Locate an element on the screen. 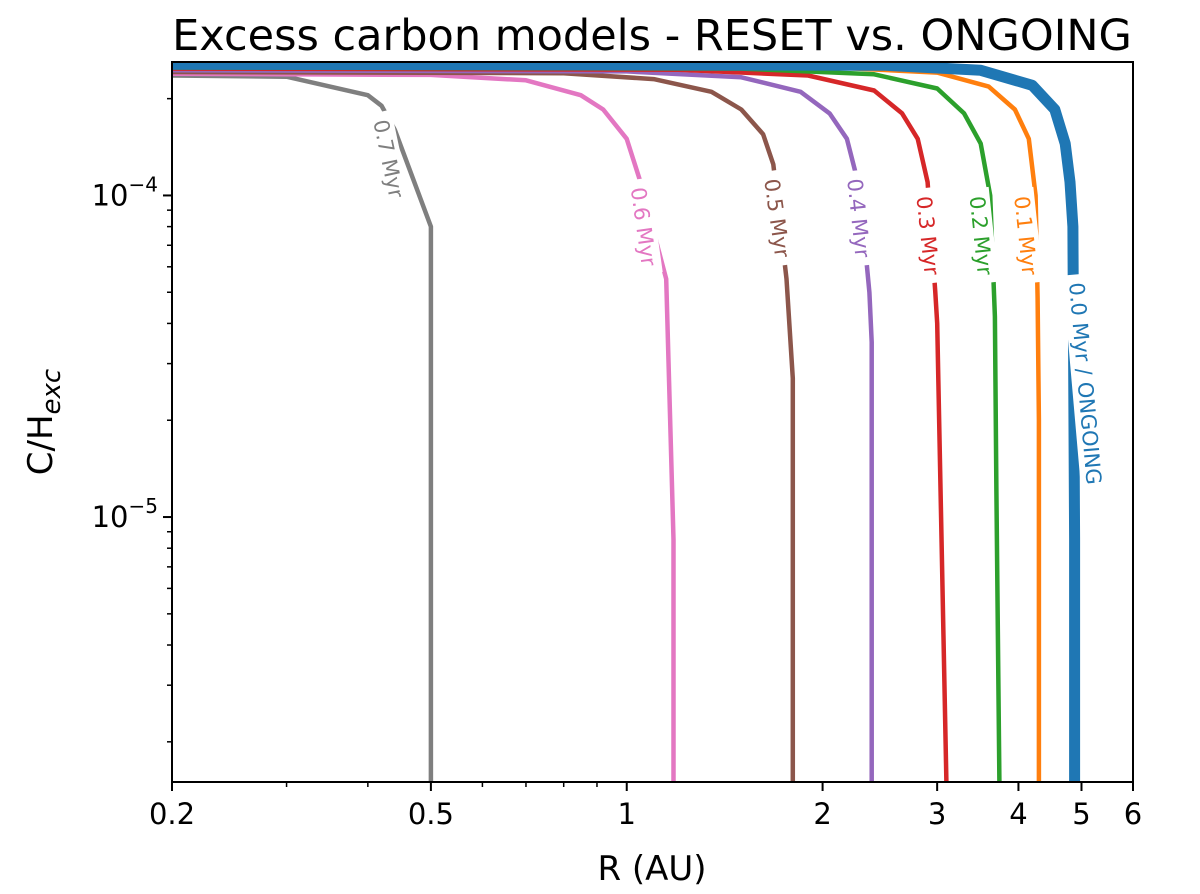  x-tick-label: 3 is located at coordinates (937, 814).